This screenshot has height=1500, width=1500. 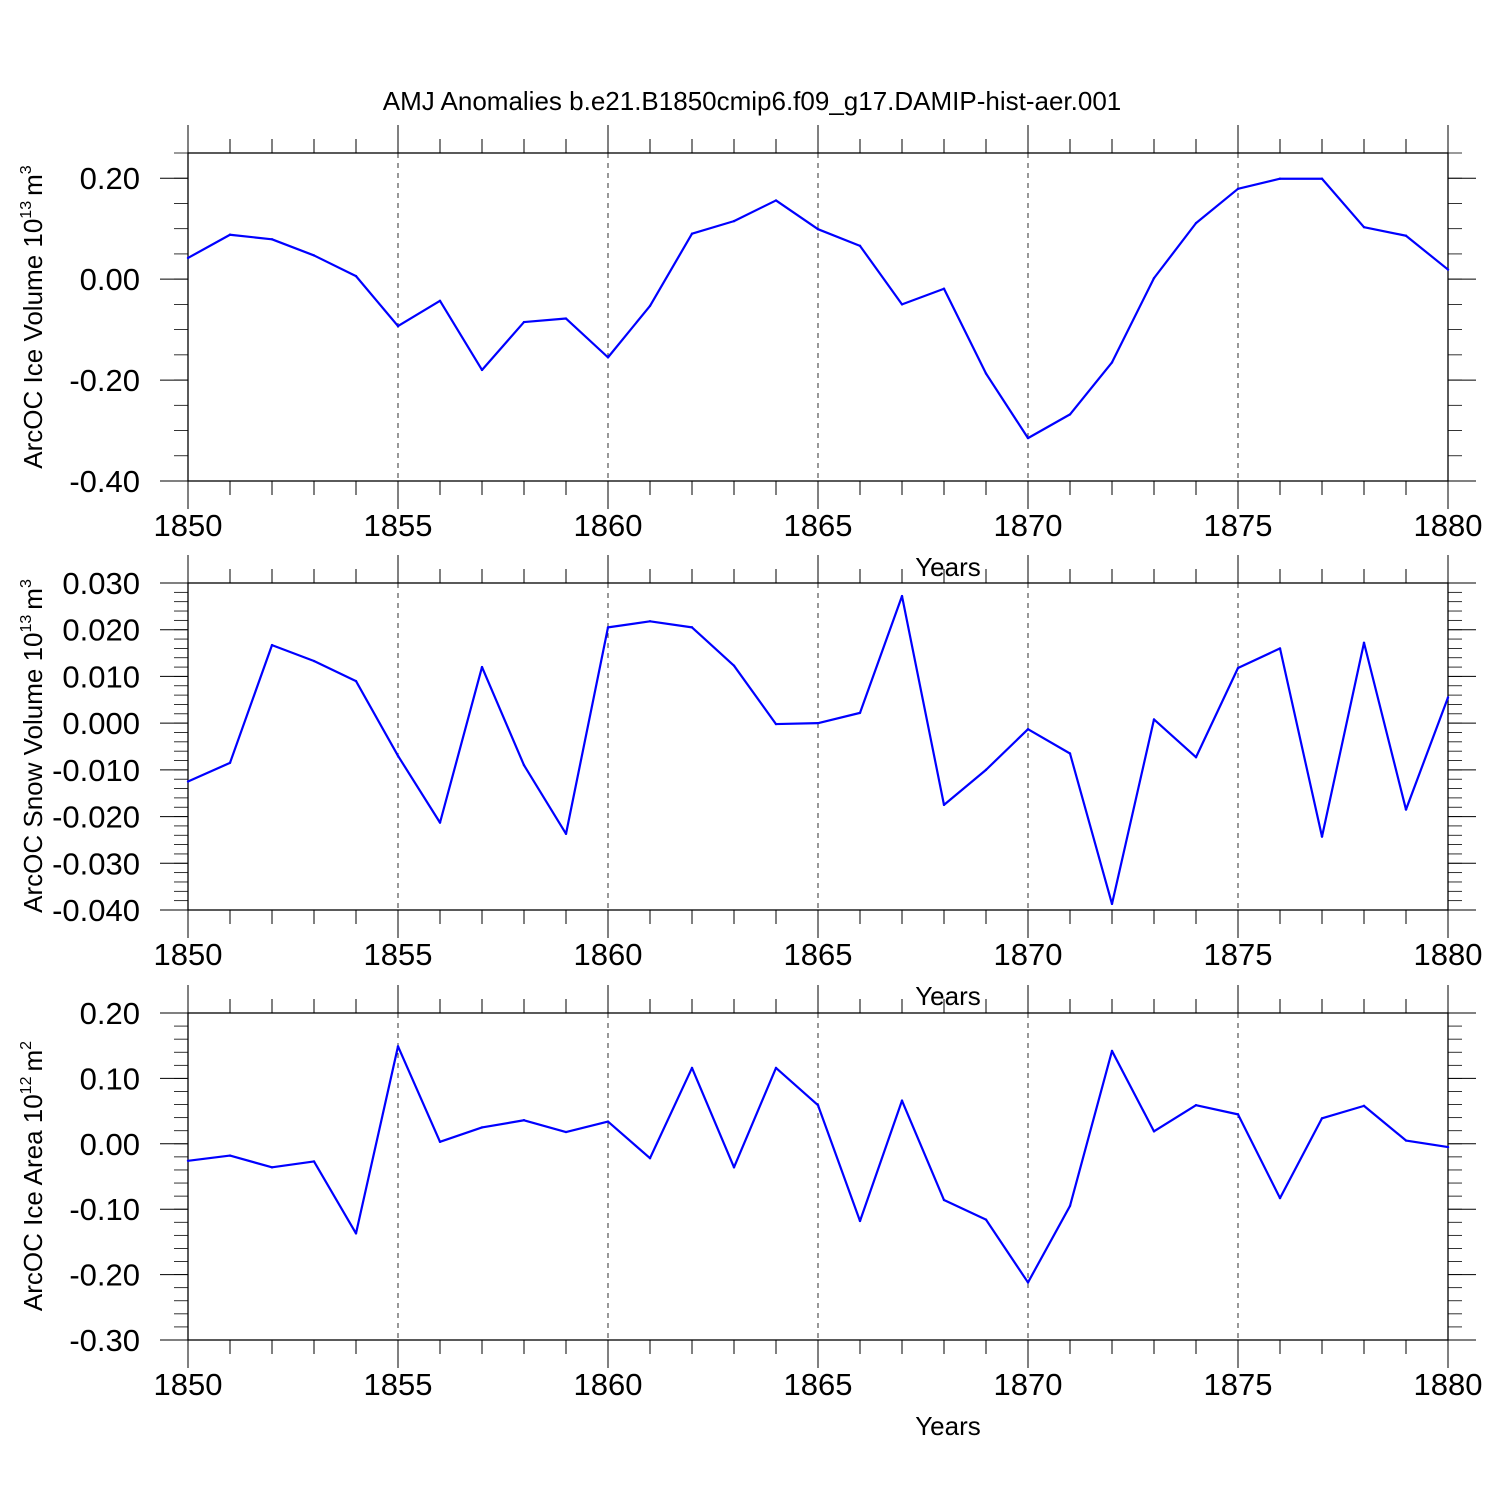 I want to click on y-tick-label: 0.030, so click(x=101, y=583).